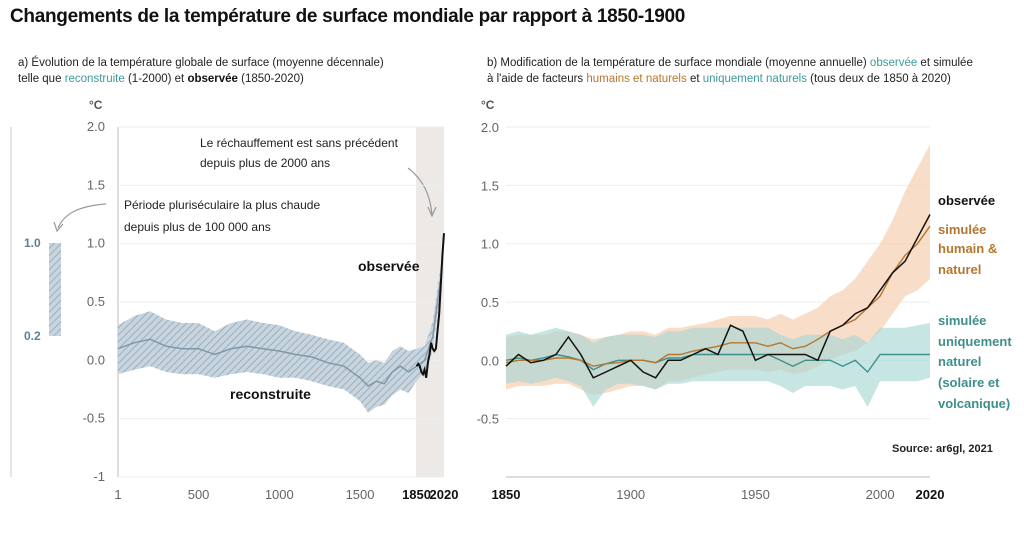 This screenshot has height=545, width=1024. What do you see at coordinates (96, 126) in the screenshot?
I see `y-tick-label-a: 2.0` at bounding box center [96, 126].